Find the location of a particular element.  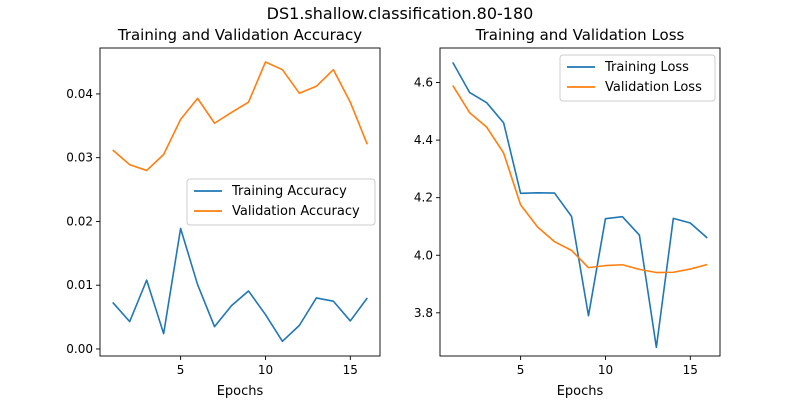

accuracy-x-tick-label-2: 15 is located at coordinates (350, 370).